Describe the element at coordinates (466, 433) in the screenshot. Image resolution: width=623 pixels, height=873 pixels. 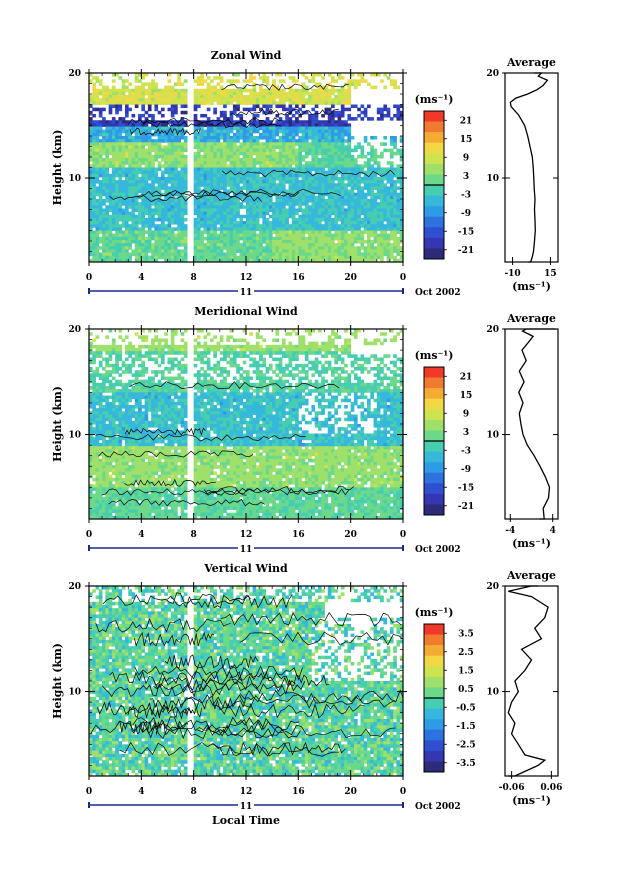
I see `colorbar-tick-label: 3` at that location.